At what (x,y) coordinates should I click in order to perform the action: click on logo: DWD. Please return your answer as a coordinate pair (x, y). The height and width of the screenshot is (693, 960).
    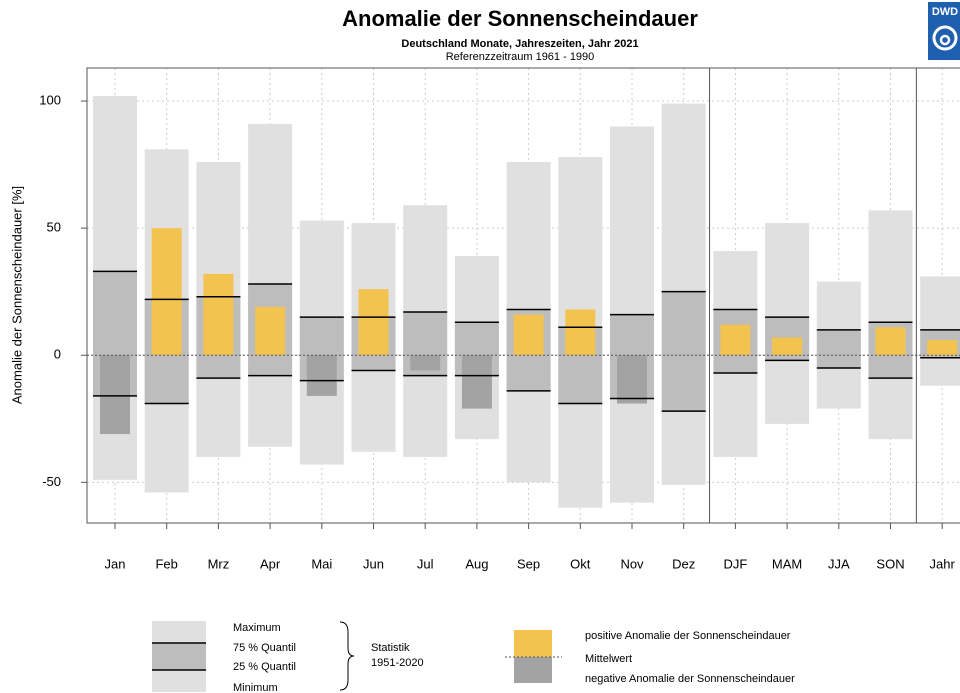
    Looking at the image, I should click on (944, 31).